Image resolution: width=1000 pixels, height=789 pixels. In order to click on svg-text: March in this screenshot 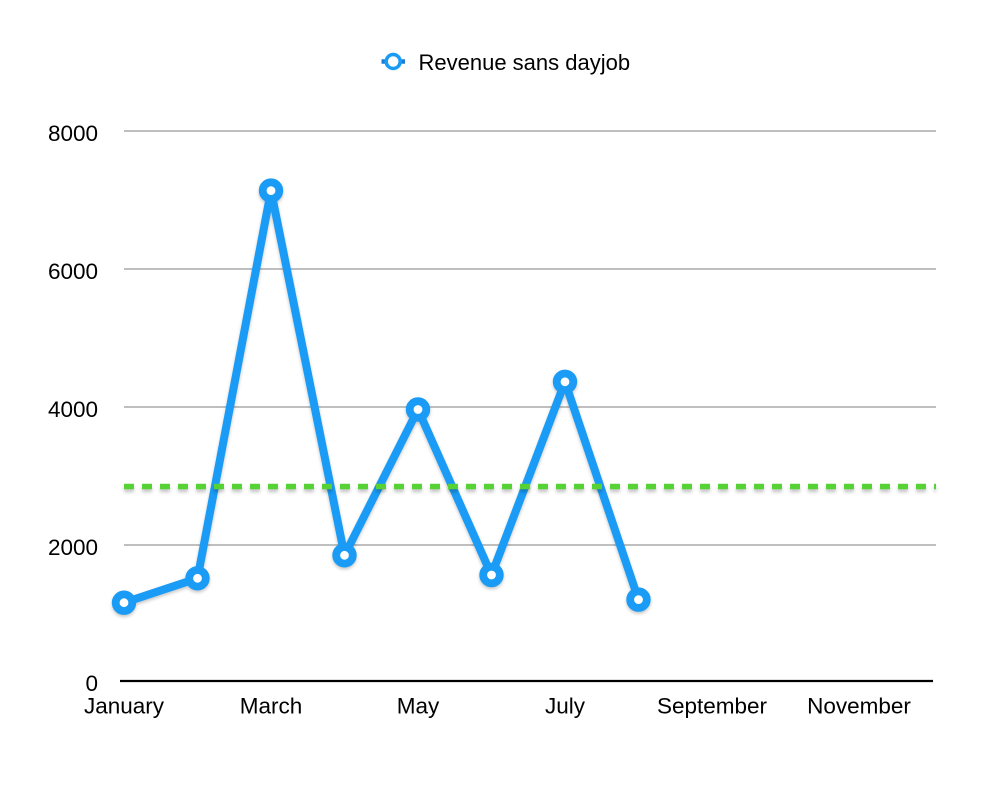, I will do `click(271, 706)`.